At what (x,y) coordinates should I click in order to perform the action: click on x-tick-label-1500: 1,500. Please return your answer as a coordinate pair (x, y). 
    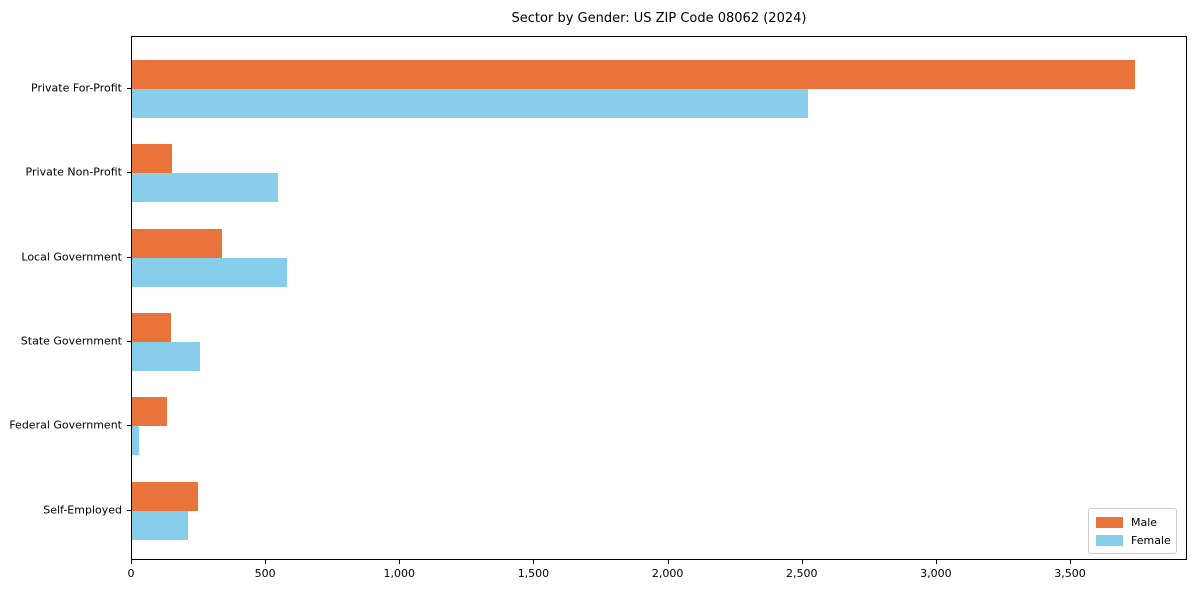
    Looking at the image, I should click on (533, 573).